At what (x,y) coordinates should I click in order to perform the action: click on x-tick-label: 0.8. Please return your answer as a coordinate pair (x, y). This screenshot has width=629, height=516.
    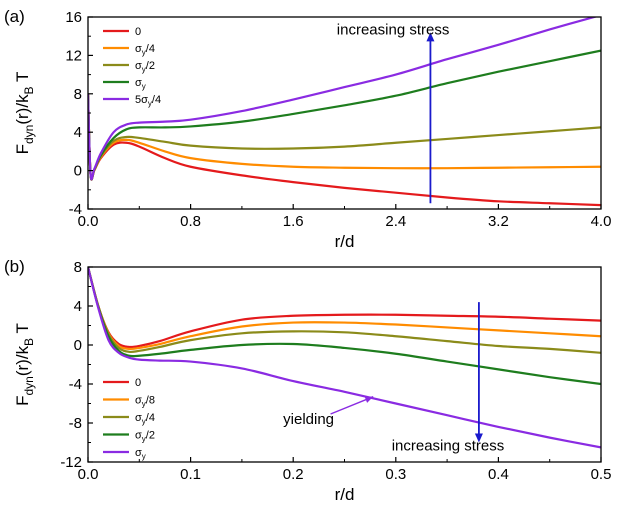
    Looking at the image, I should click on (190, 221).